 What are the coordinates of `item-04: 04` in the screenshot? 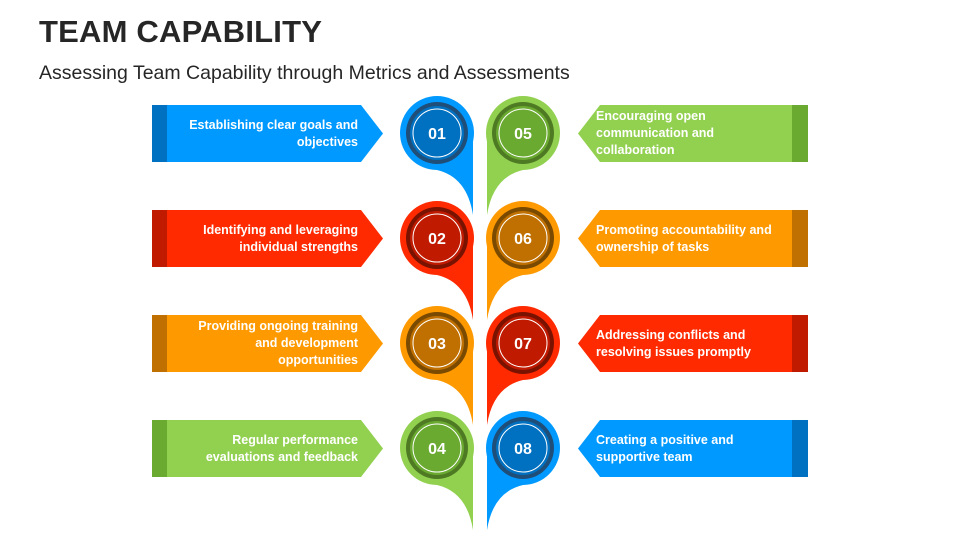 It's located at (313, 470).